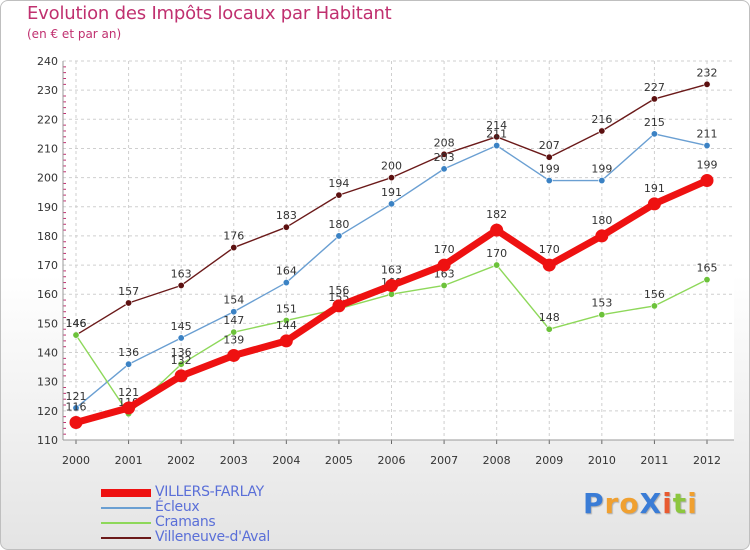  What do you see at coordinates (129, 460) in the screenshot?
I see `x-tick-label: 2001` at bounding box center [129, 460].